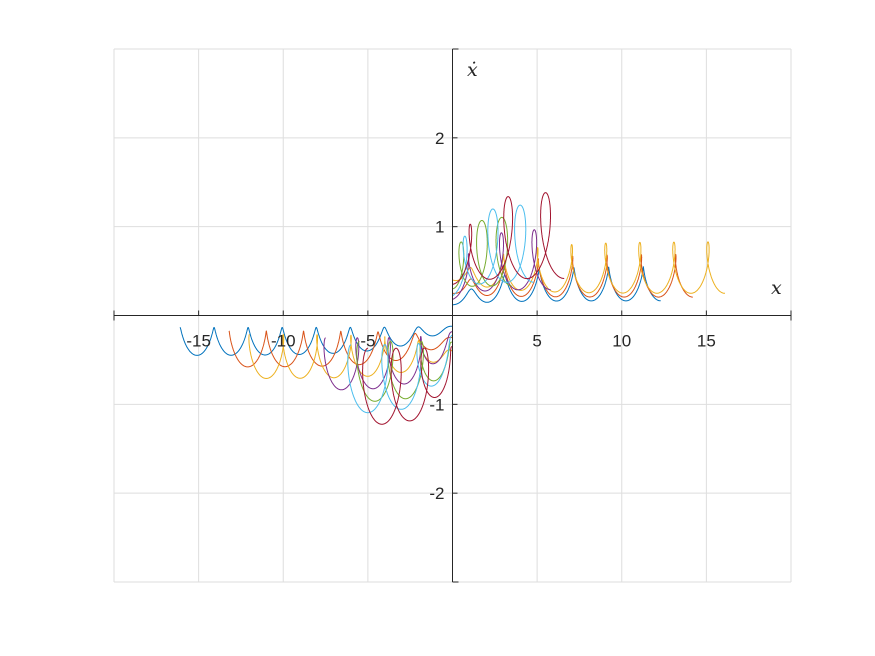  What do you see at coordinates (436, 404) in the screenshot?
I see `y-tick-label: -1` at bounding box center [436, 404].